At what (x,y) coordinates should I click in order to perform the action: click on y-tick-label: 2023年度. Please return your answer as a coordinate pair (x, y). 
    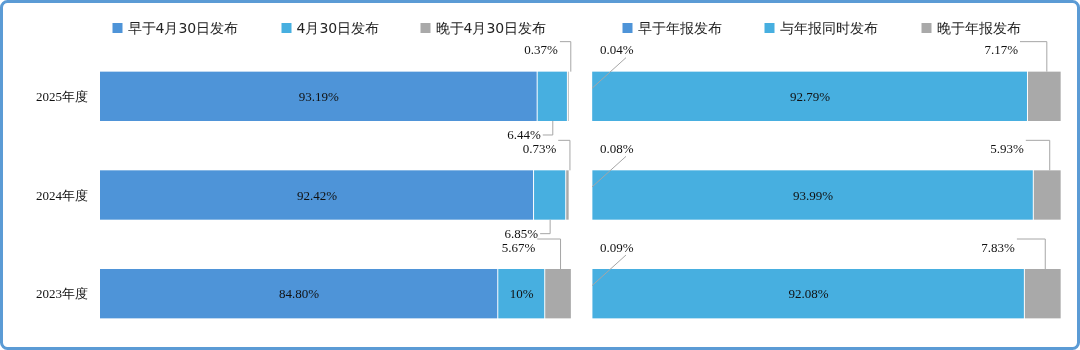
    Looking at the image, I should click on (62, 294).